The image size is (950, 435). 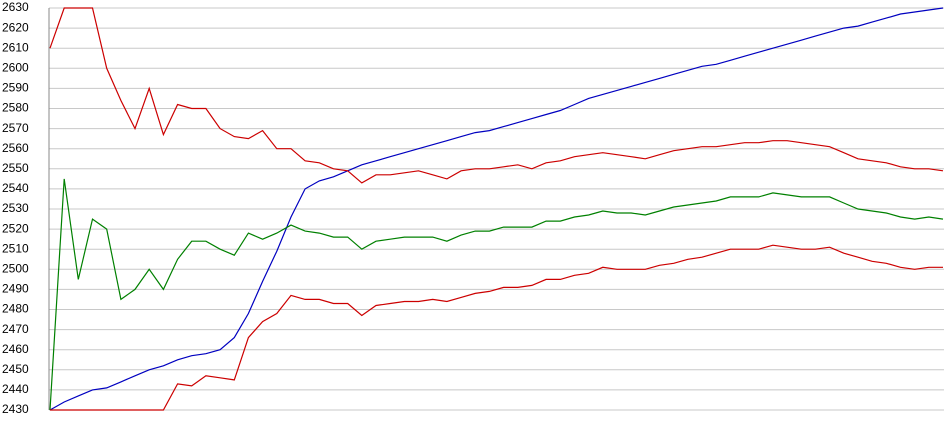 What do you see at coordinates (15, 309) in the screenshot?
I see `y-tick-label: 2480` at bounding box center [15, 309].